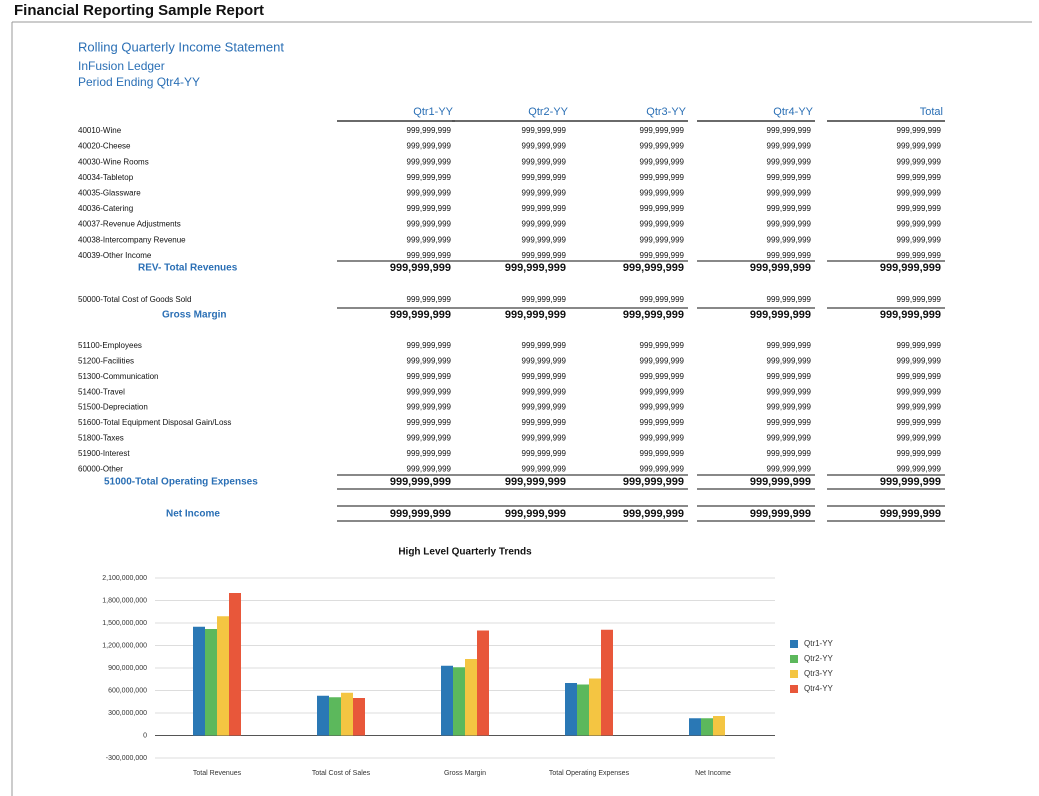 This screenshot has width=1039, height=796. Describe the element at coordinates (793, 112) in the screenshot. I see `column-header: Qtr4-YY` at that location.